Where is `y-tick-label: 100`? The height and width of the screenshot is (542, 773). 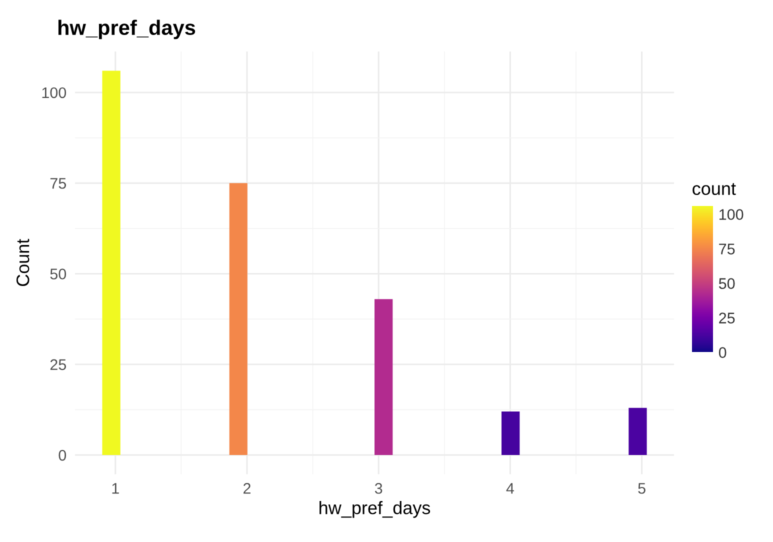
y-tick-label: 100 is located at coordinates (54, 92).